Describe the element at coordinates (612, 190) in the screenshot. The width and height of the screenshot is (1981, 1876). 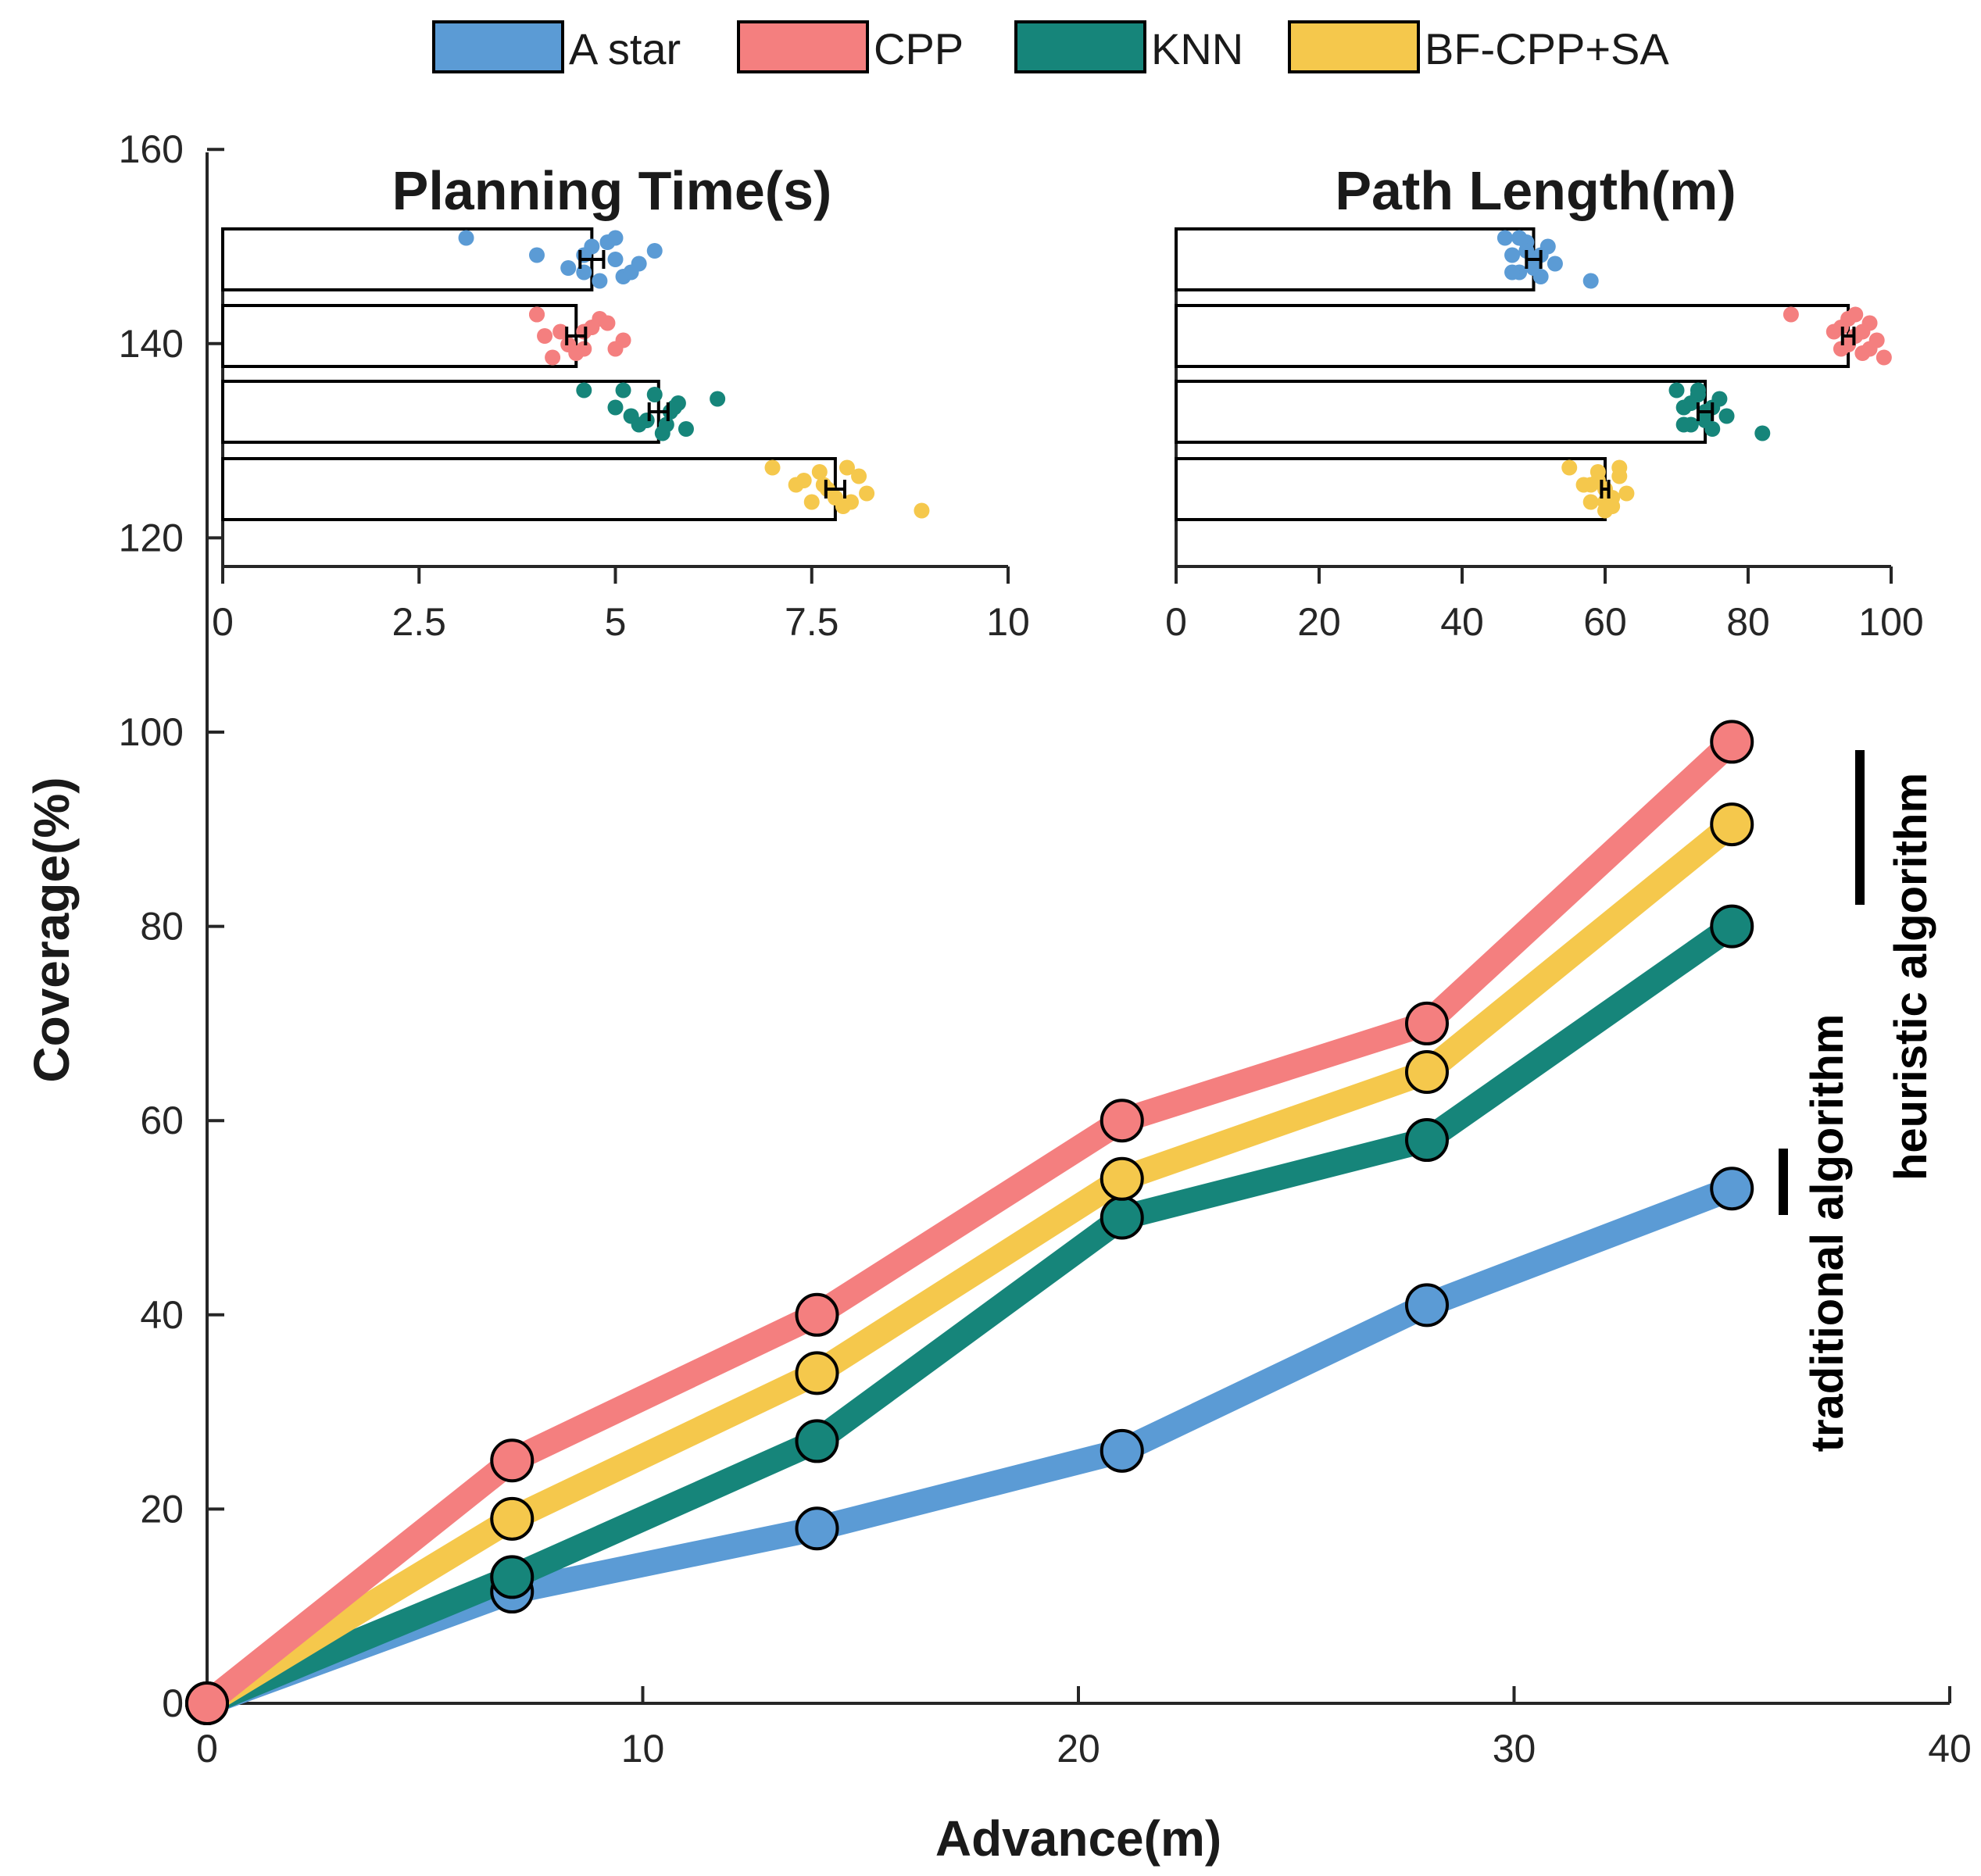
I see `planning-time-title: Planning Time(s)` at that location.